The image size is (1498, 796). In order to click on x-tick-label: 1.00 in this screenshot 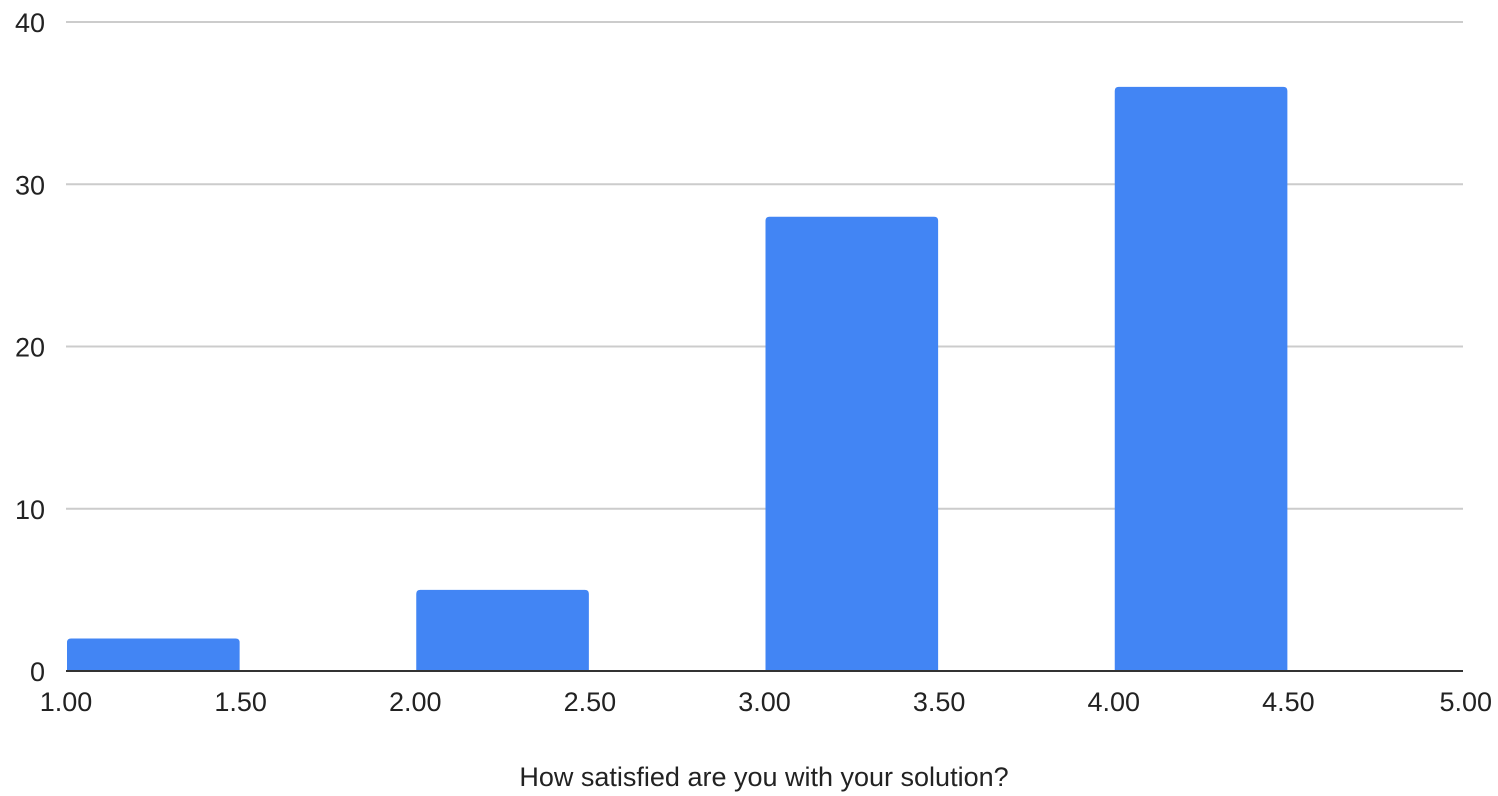, I will do `click(66, 702)`.